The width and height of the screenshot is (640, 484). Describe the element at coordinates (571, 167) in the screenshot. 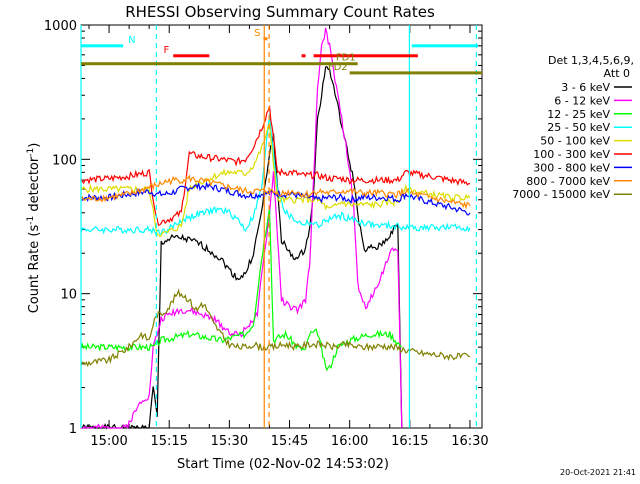

I see `legend-entry-label: 300 - 800 keV` at that location.